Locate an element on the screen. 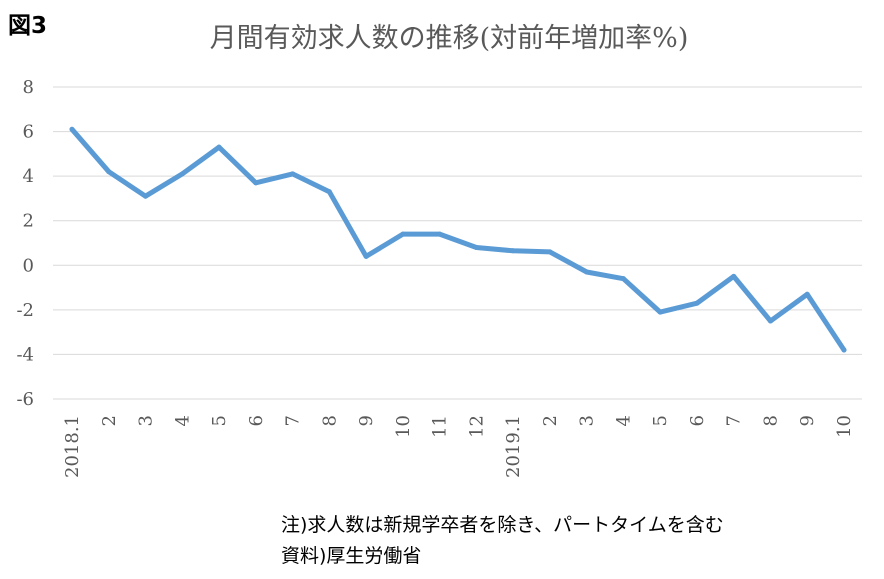 The width and height of the screenshot is (884, 579). source-line: 資料)厚生労働省 is located at coordinates (351, 556).